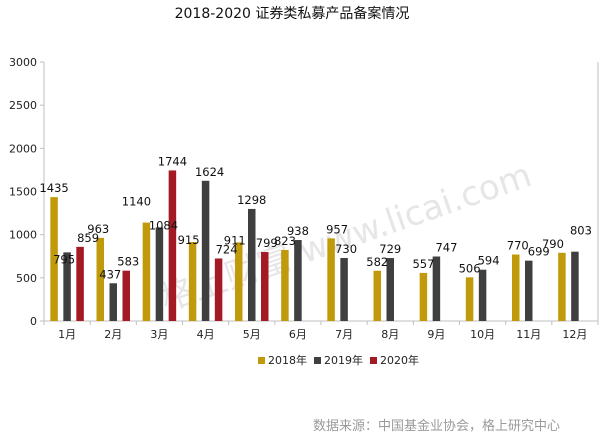 This screenshot has height=440, width=609. I want to click on data-label: 915, so click(189, 240).